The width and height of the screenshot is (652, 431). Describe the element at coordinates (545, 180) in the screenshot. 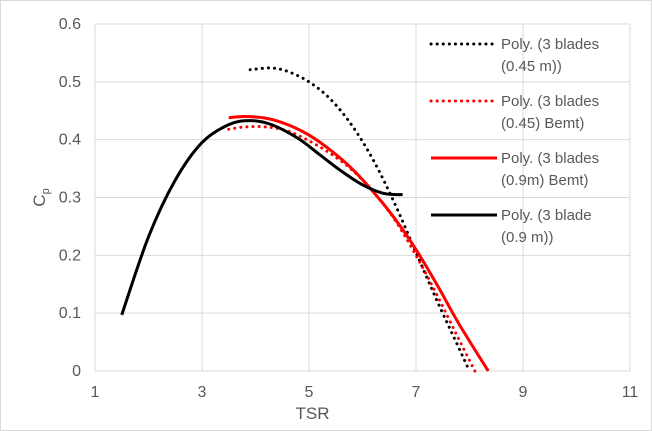

I see `legend-label-3: (0.9m) Bemt)` at that location.